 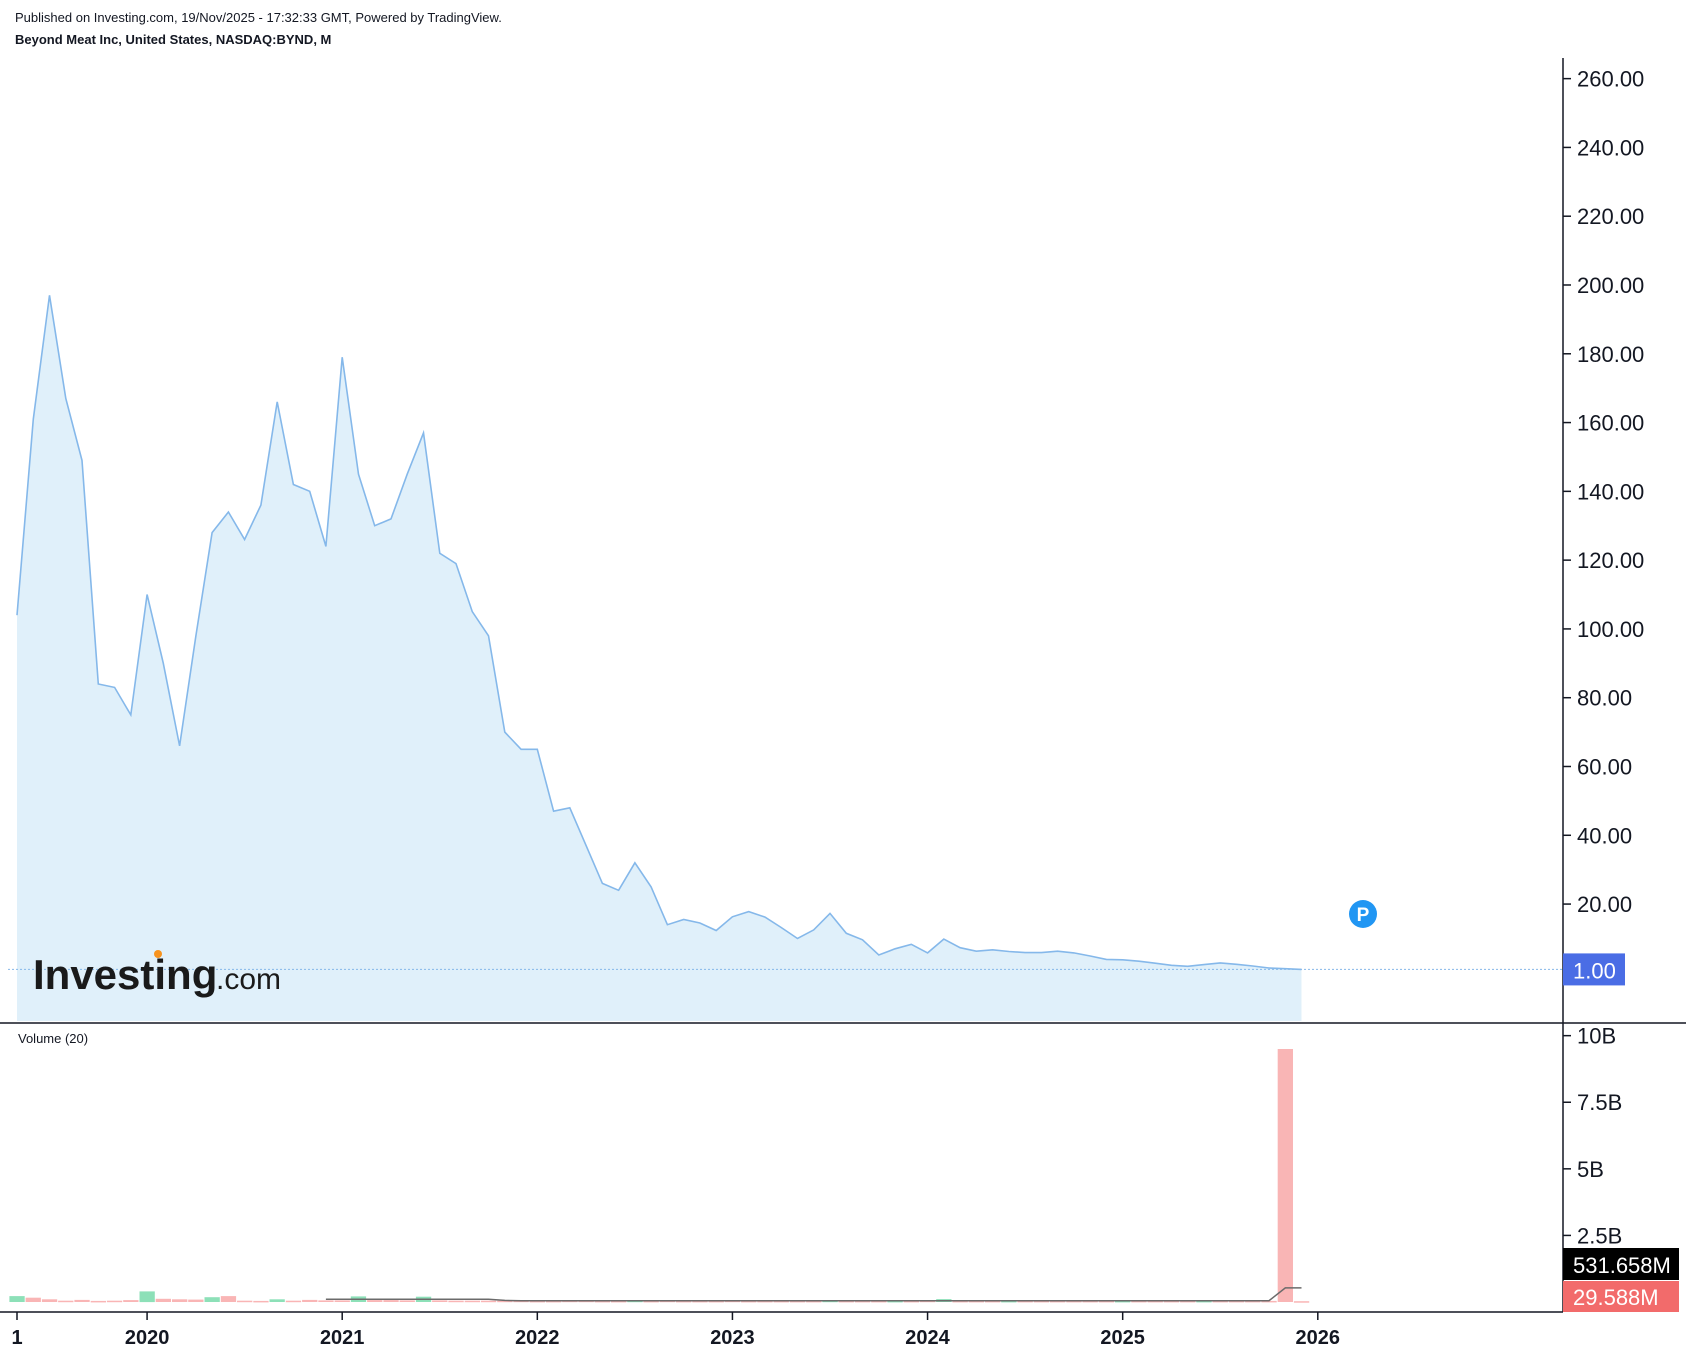 What do you see at coordinates (1610, 285) in the screenshot?
I see `price-tick-label: 200.00` at bounding box center [1610, 285].